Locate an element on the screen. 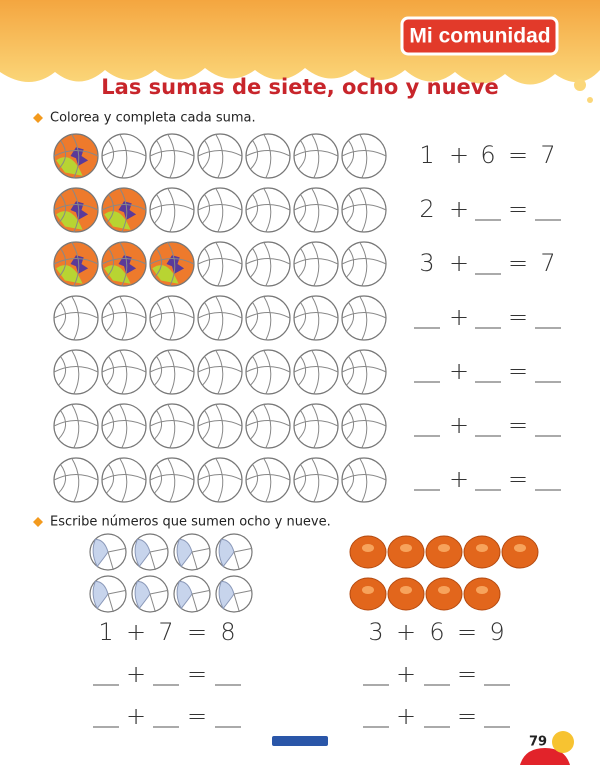 This screenshot has height=765, width=600. bullet is located at coordinates (38, 118).